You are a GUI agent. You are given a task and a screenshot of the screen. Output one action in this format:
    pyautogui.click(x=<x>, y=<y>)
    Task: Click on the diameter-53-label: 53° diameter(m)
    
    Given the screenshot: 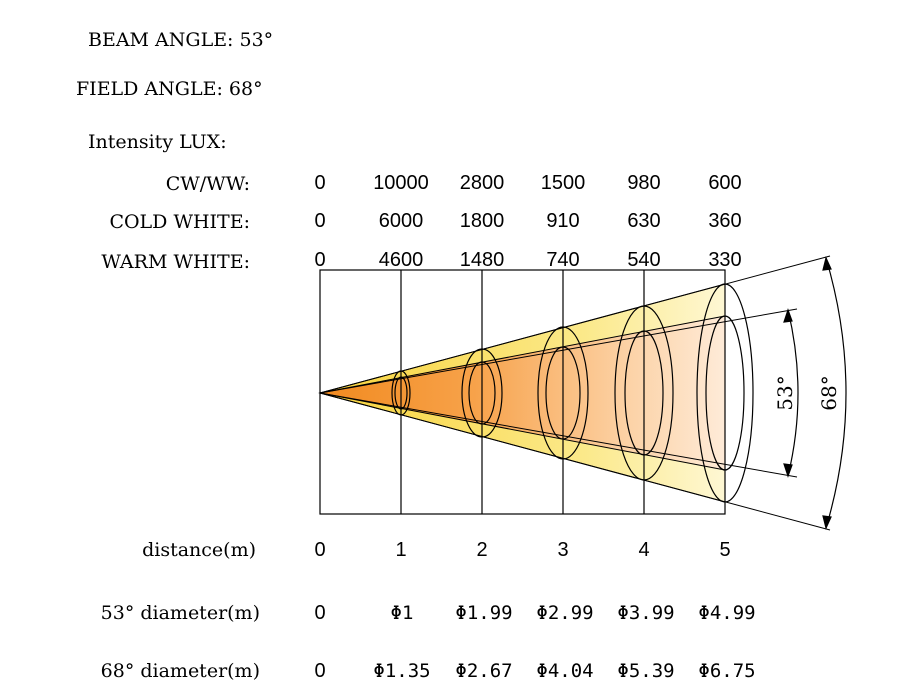 What is the action you would take?
    pyautogui.click(x=180, y=613)
    